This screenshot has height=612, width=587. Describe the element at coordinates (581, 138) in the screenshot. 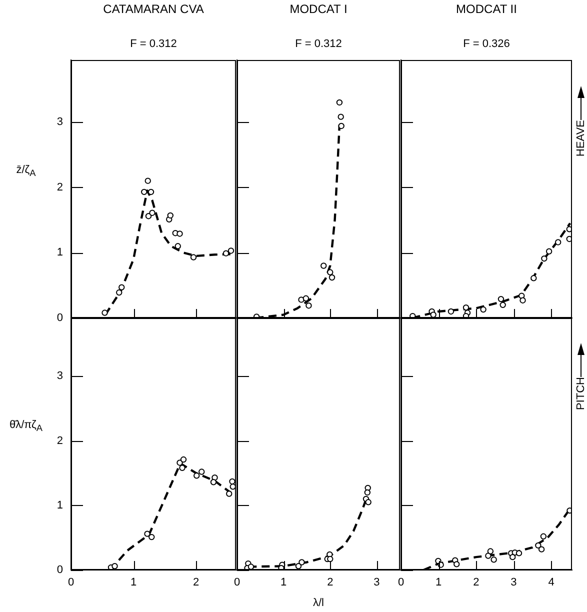

I see `text: HEAVE` at that location.